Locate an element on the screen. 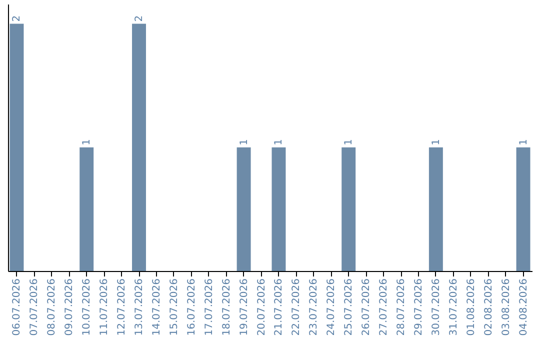 This screenshot has height=340, width=540. x-tick-label: 21.07.2026 is located at coordinates (279, 307).